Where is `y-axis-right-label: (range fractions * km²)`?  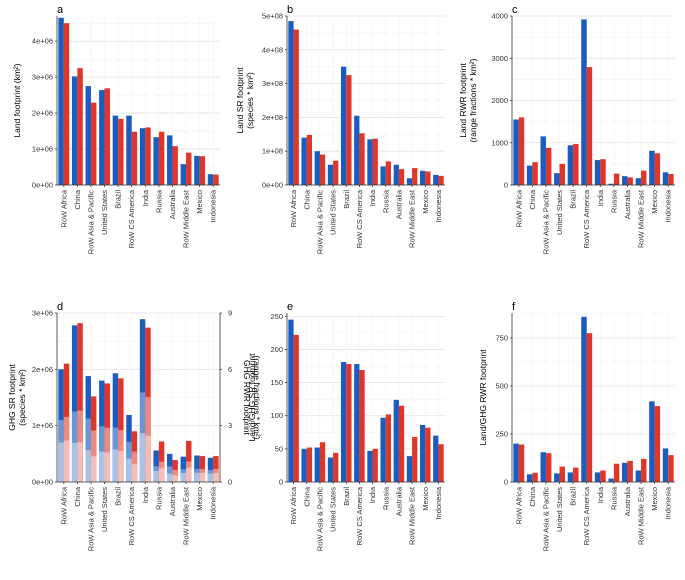
y-axis-right-label: (range fractions * km²) is located at coordinates (257, 397).